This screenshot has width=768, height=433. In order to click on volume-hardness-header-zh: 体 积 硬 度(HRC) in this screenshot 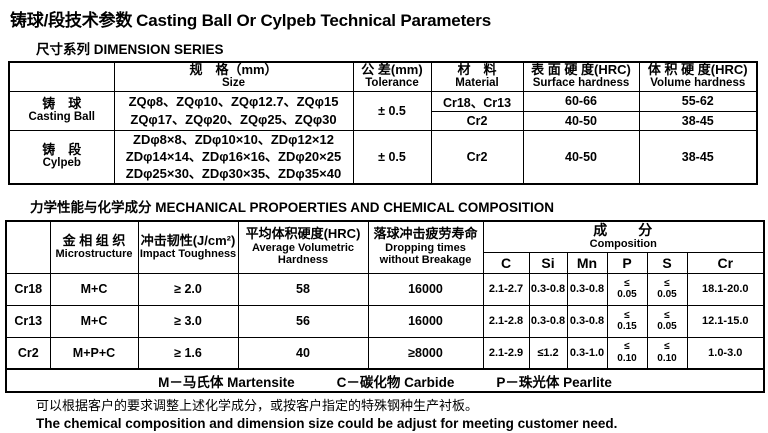, I will do `click(697, 69)`.